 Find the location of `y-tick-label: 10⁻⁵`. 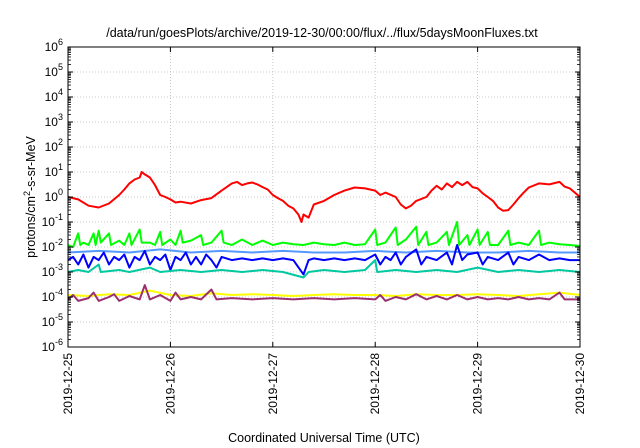

y-tick-label: 10⁻⁵ is located at coordinates (52, 320).